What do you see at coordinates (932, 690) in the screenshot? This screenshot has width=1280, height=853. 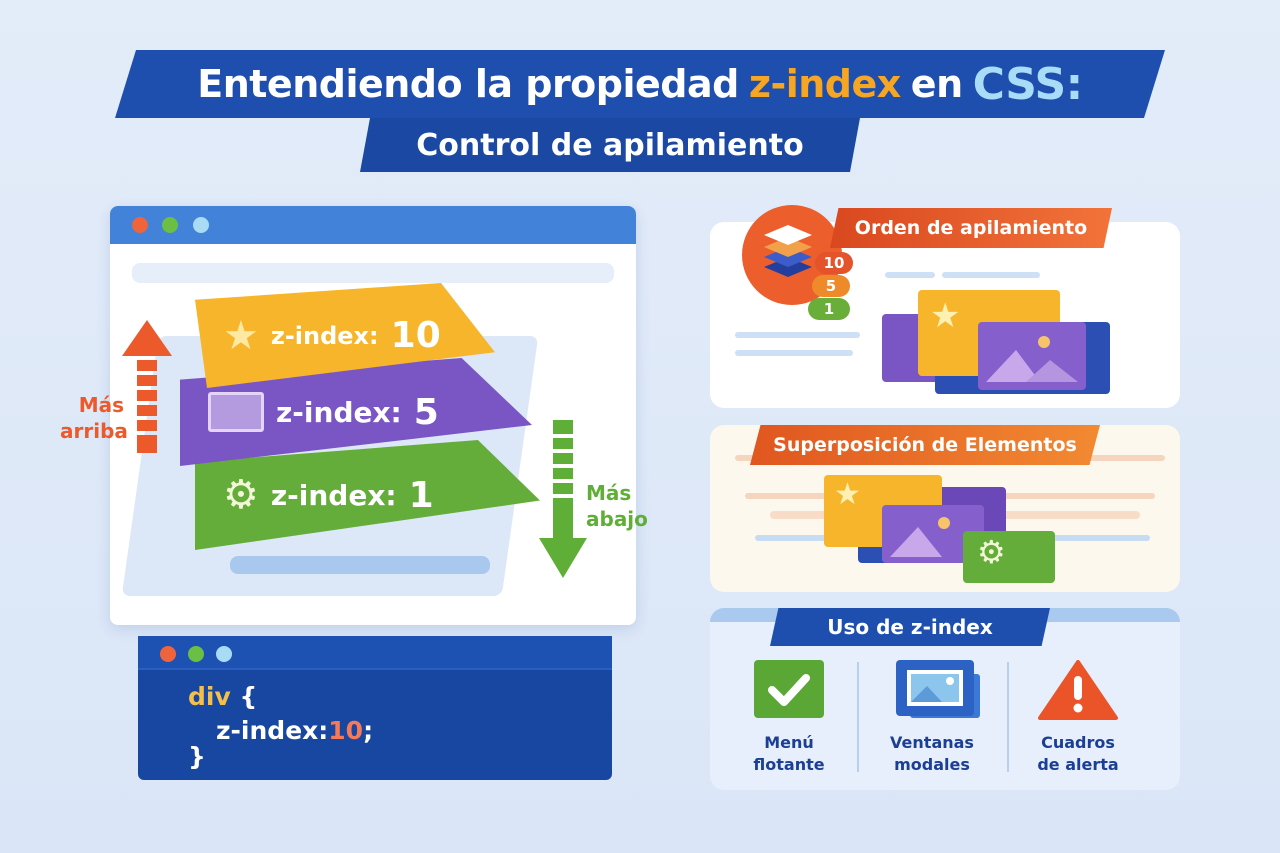 I see `modal-window-icon` at bounding box center [932, 690].